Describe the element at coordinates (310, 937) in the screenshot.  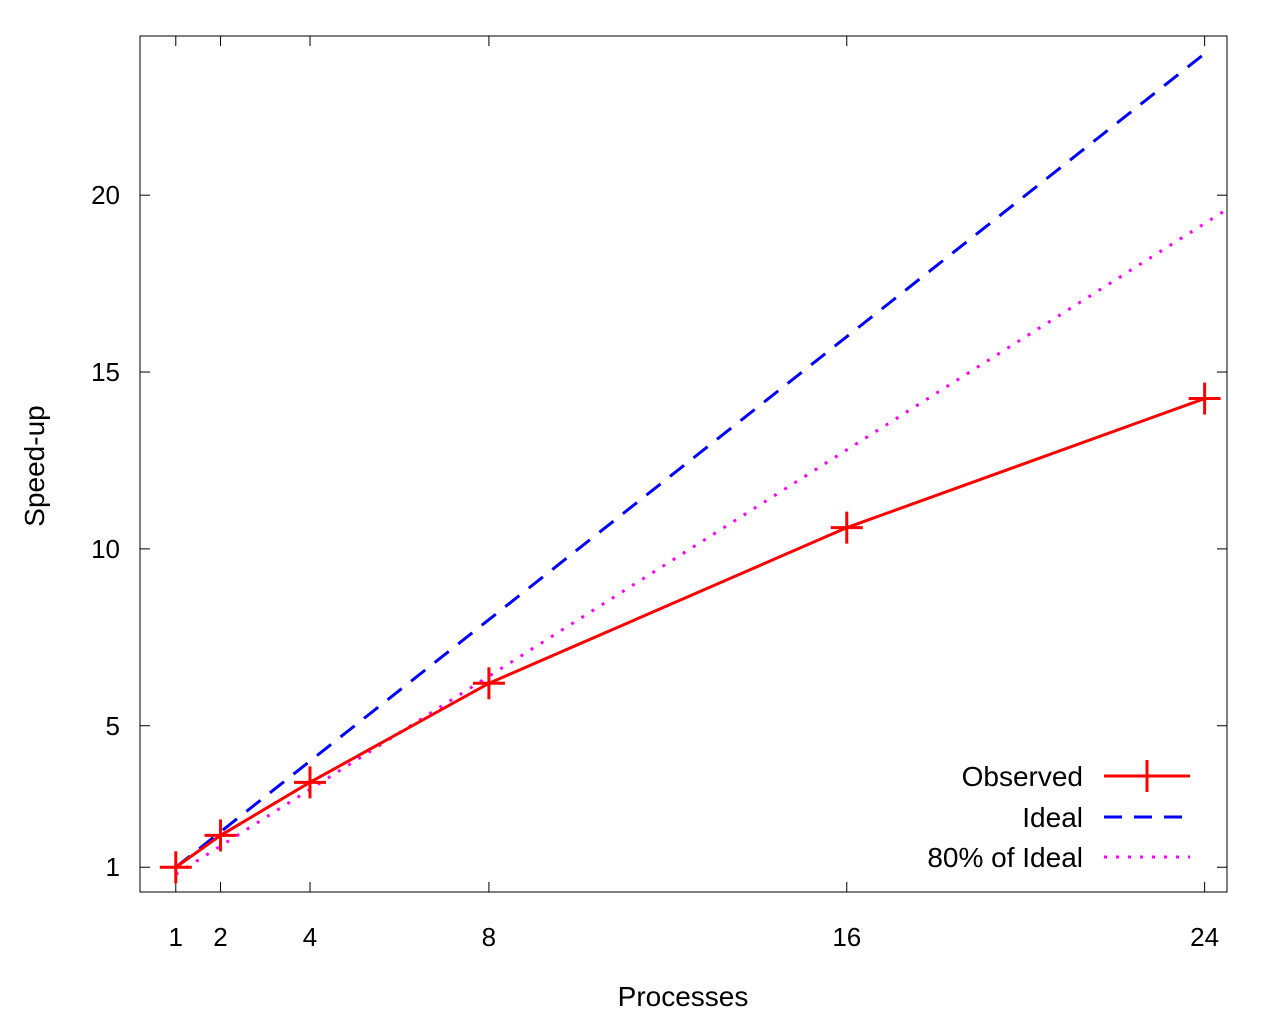
I see `x-tick-label: 4` at that location.